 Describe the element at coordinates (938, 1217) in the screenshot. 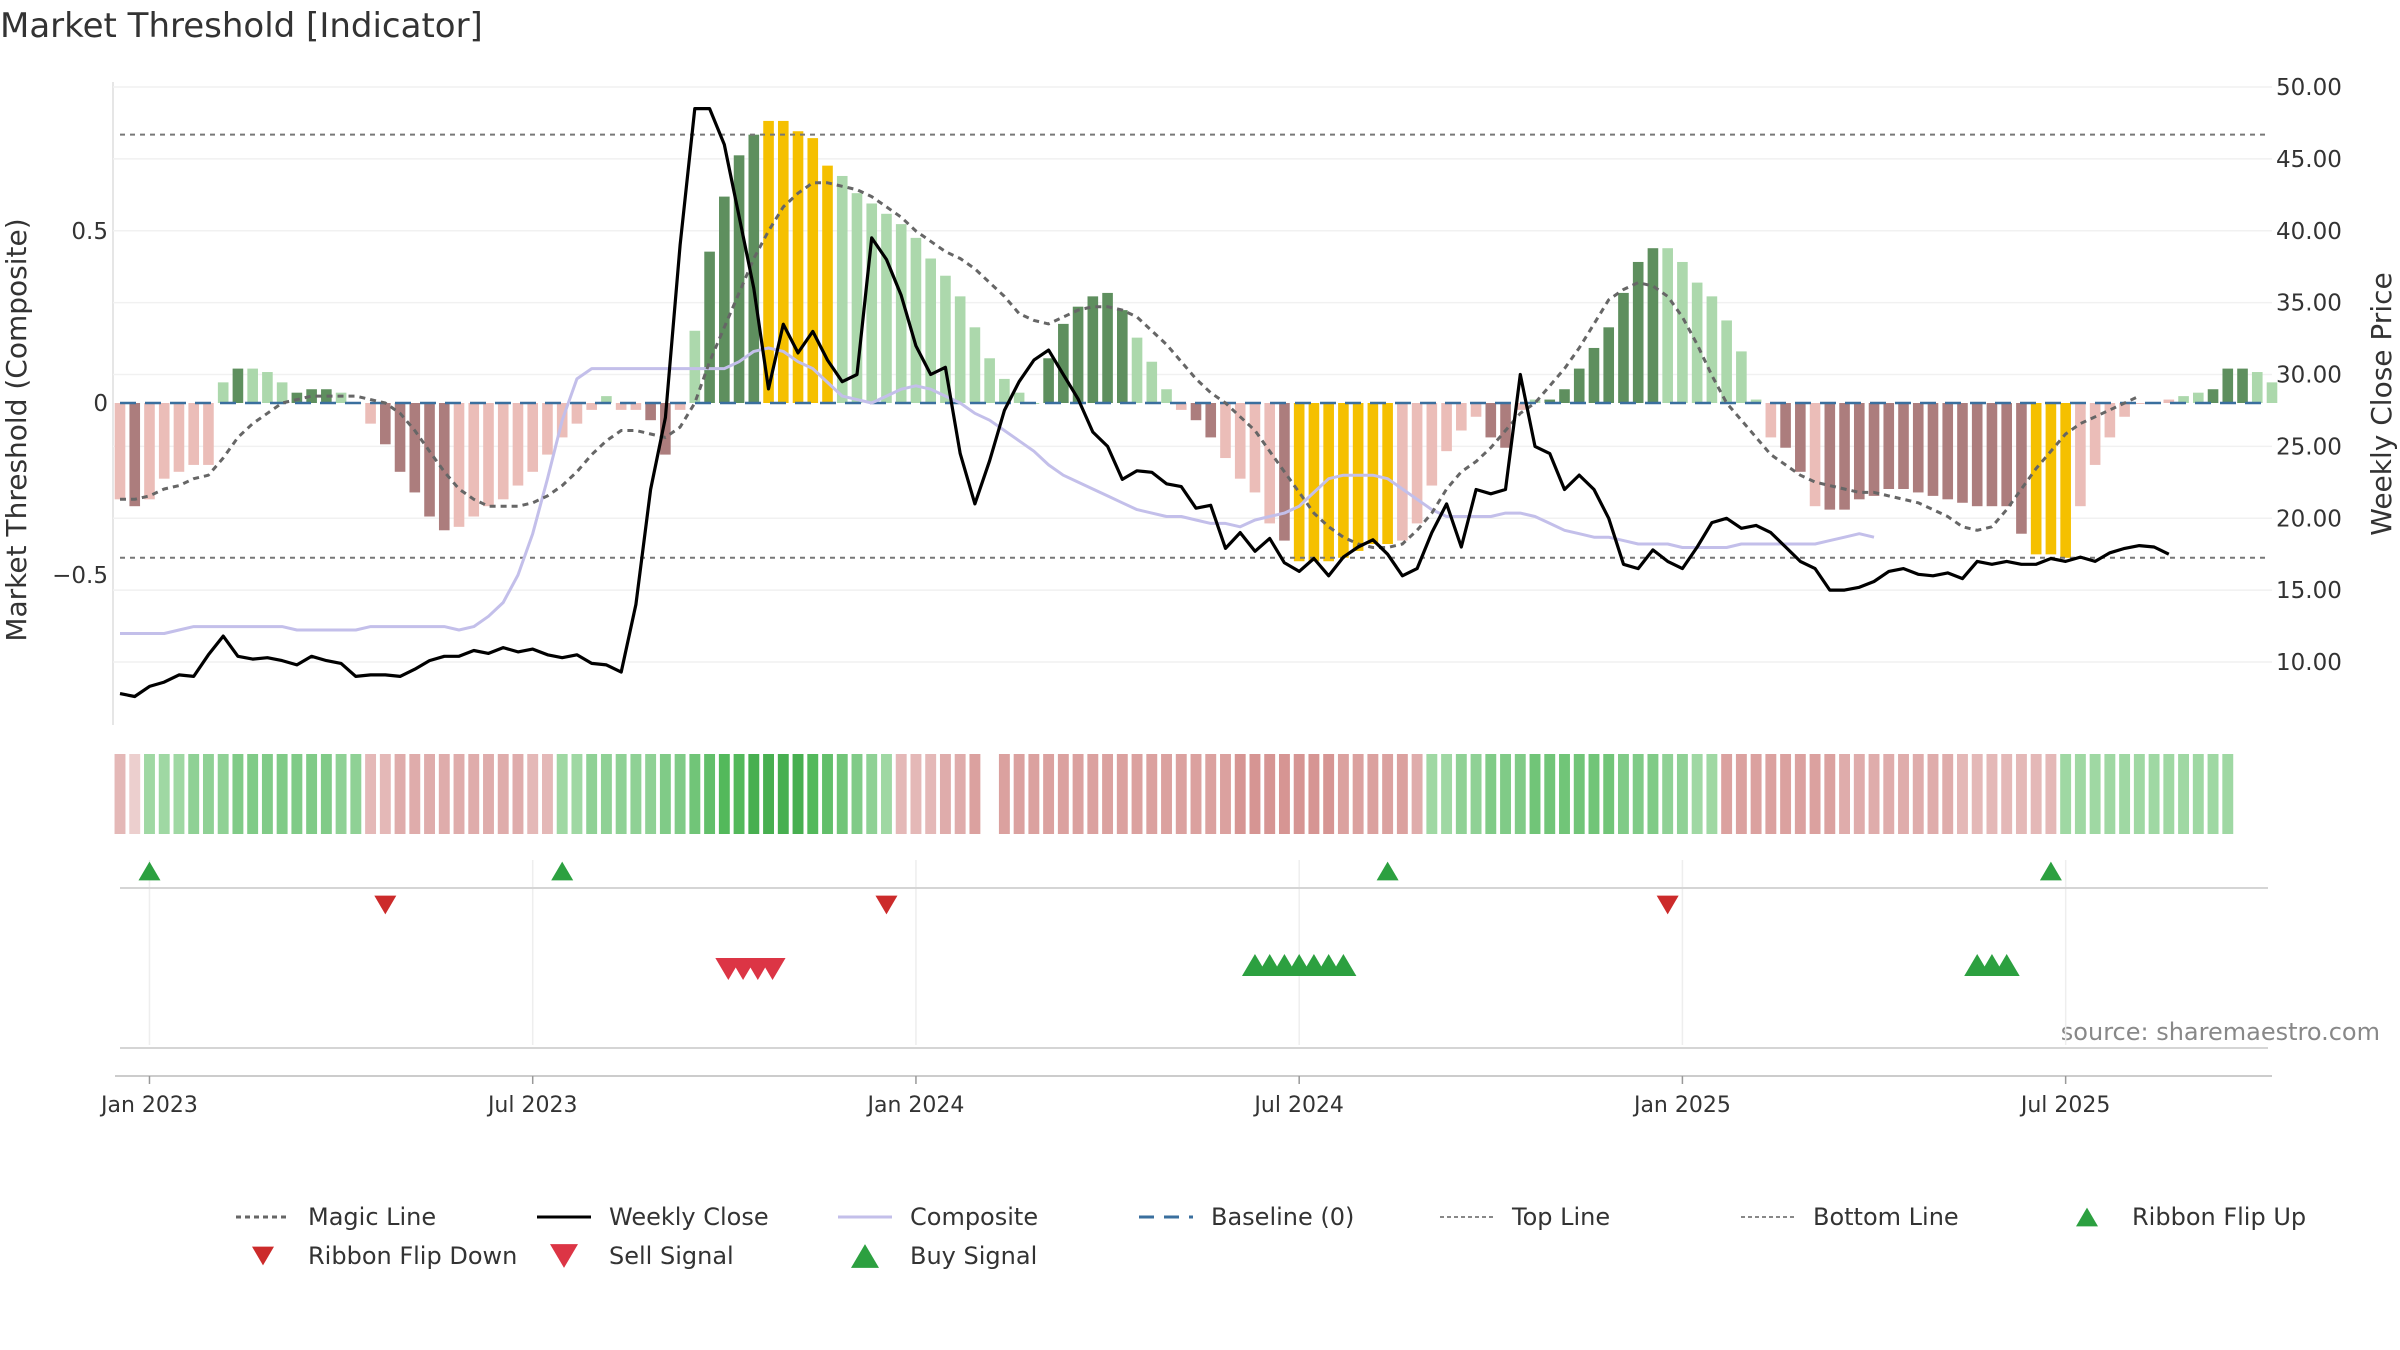

I see `legend-item-composite: Composite` at that location.